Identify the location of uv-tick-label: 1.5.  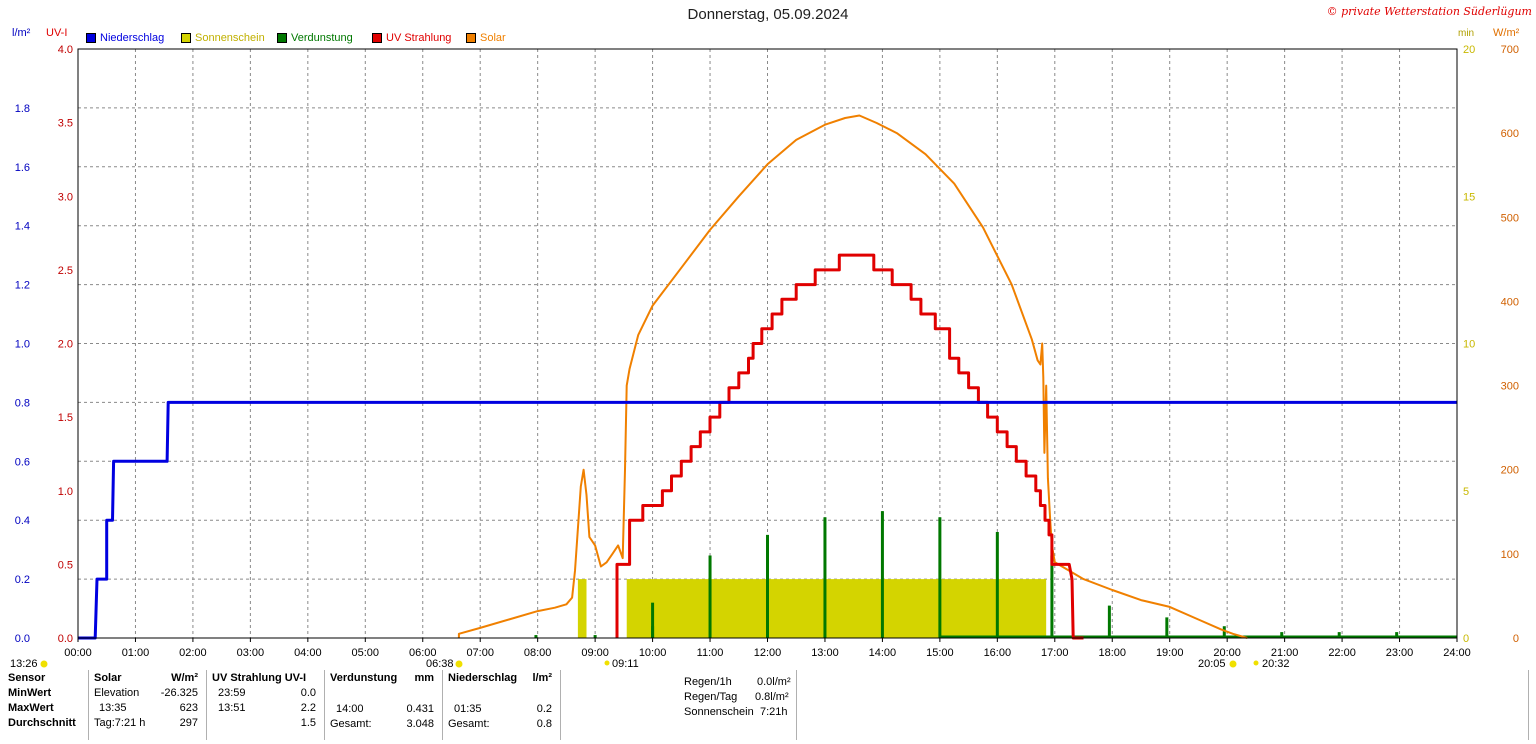
(65, 418).